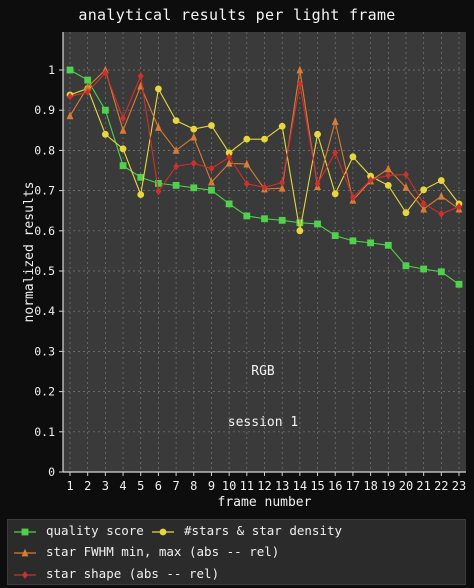 The height and width of the screenshot is (588, 474). I want to click on legend-label: star shape (abs -- rel), so click(133, 573).